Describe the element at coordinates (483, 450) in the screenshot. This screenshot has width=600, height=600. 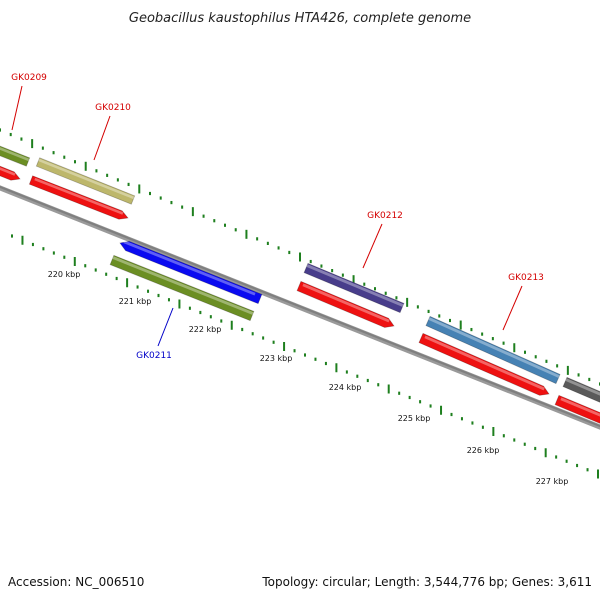
I see `tick-label-226-kbp: 226 kbp` at that location.